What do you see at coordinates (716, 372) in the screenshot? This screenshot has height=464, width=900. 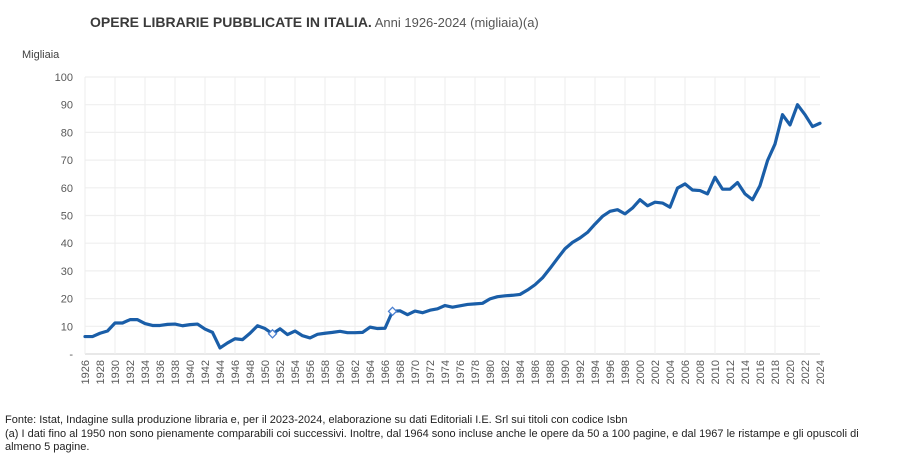 I see `x-tick-label: 2010` at bounding box center [716, 372].